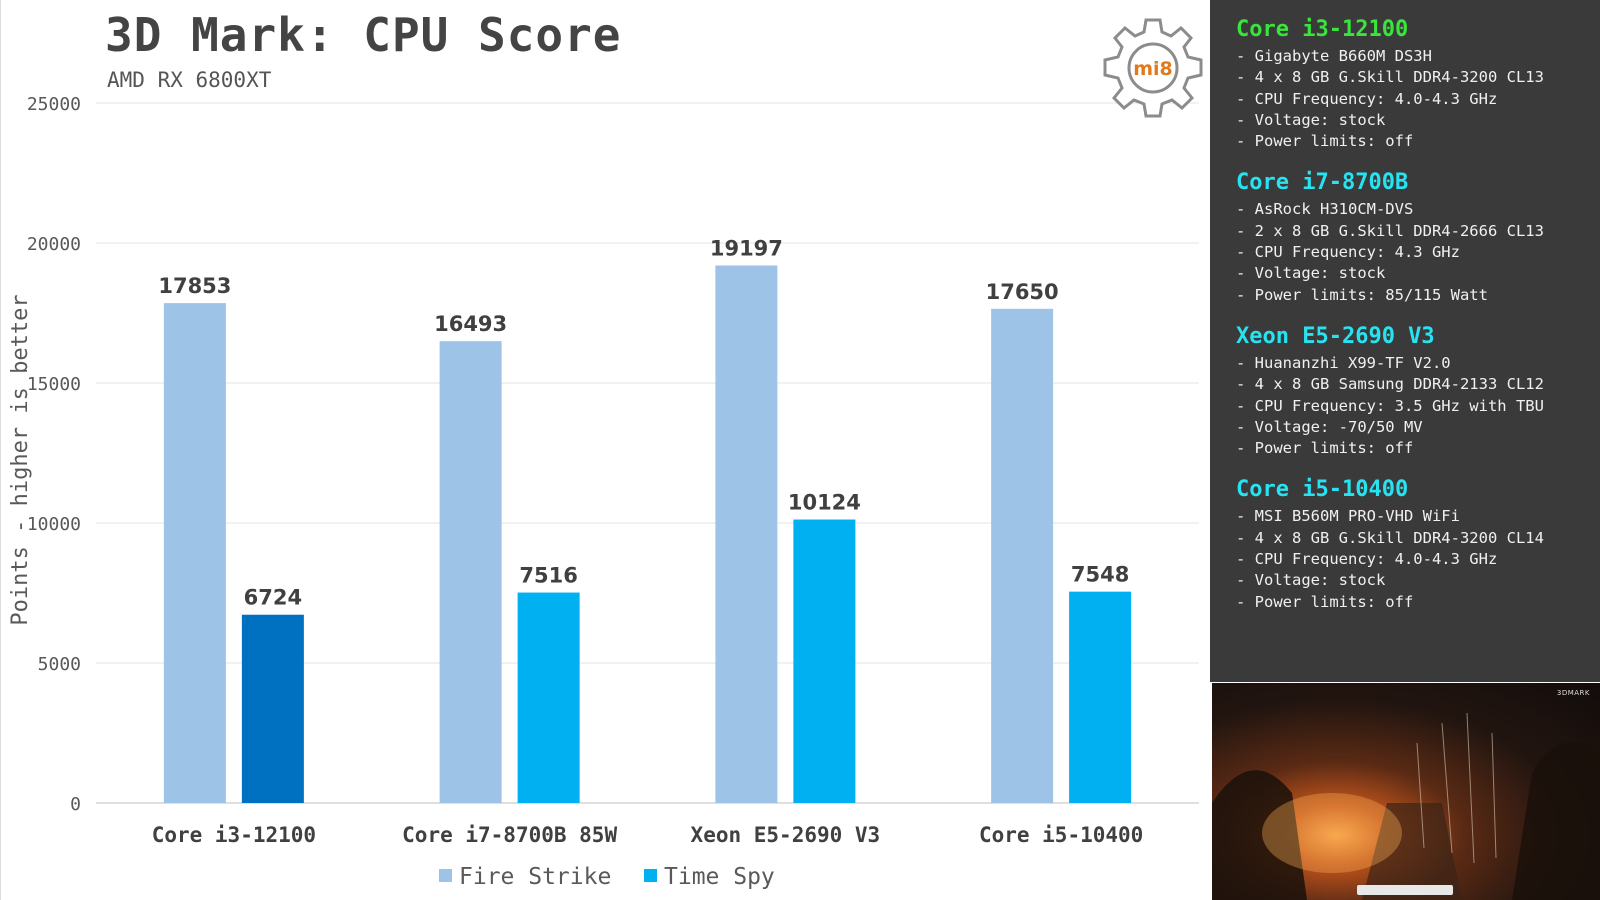 The width and height of the screenshot is (1600, 900). Describe the element at coordinates (509, 835) in the screenshot. I see `x-category-label: Core i7-8700B 85W` at that location.